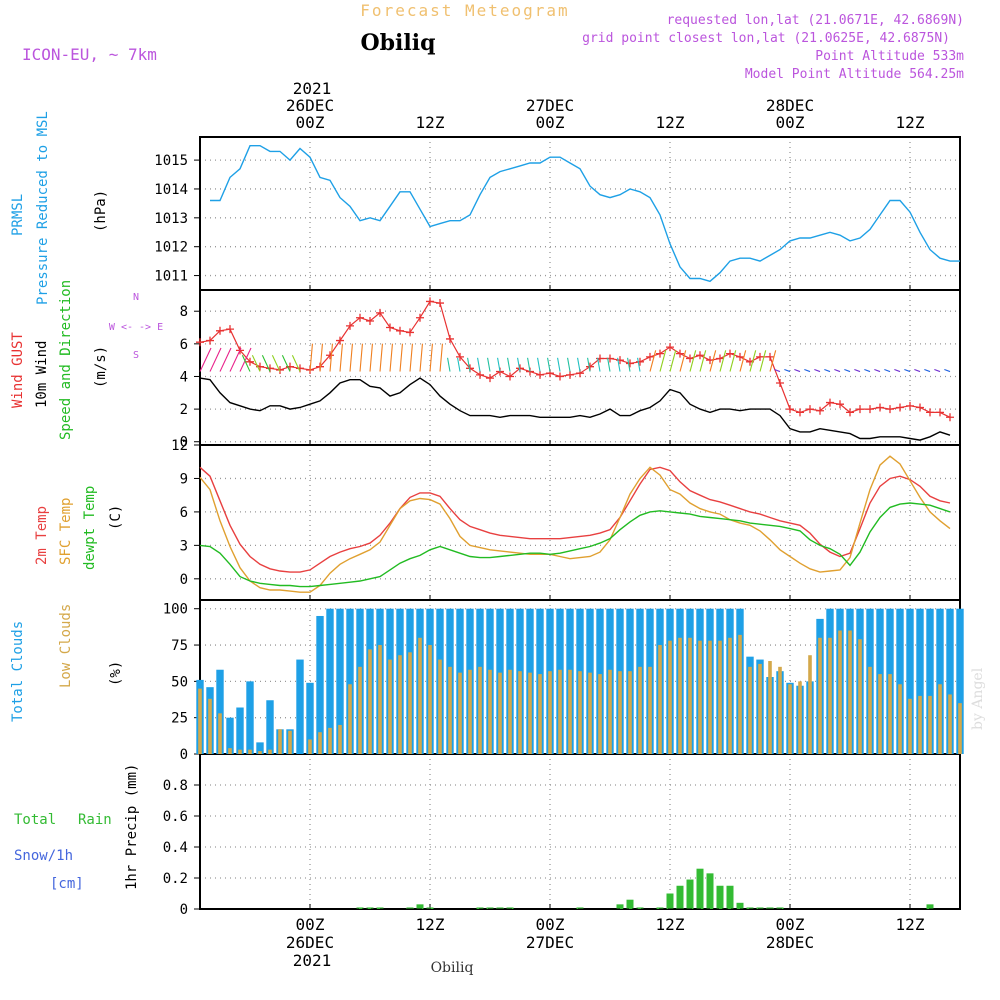  What do you see at coordinates (175, 610) in the screenshot?
I see `y-tick-label: 100` at bounding box center [175, 610].